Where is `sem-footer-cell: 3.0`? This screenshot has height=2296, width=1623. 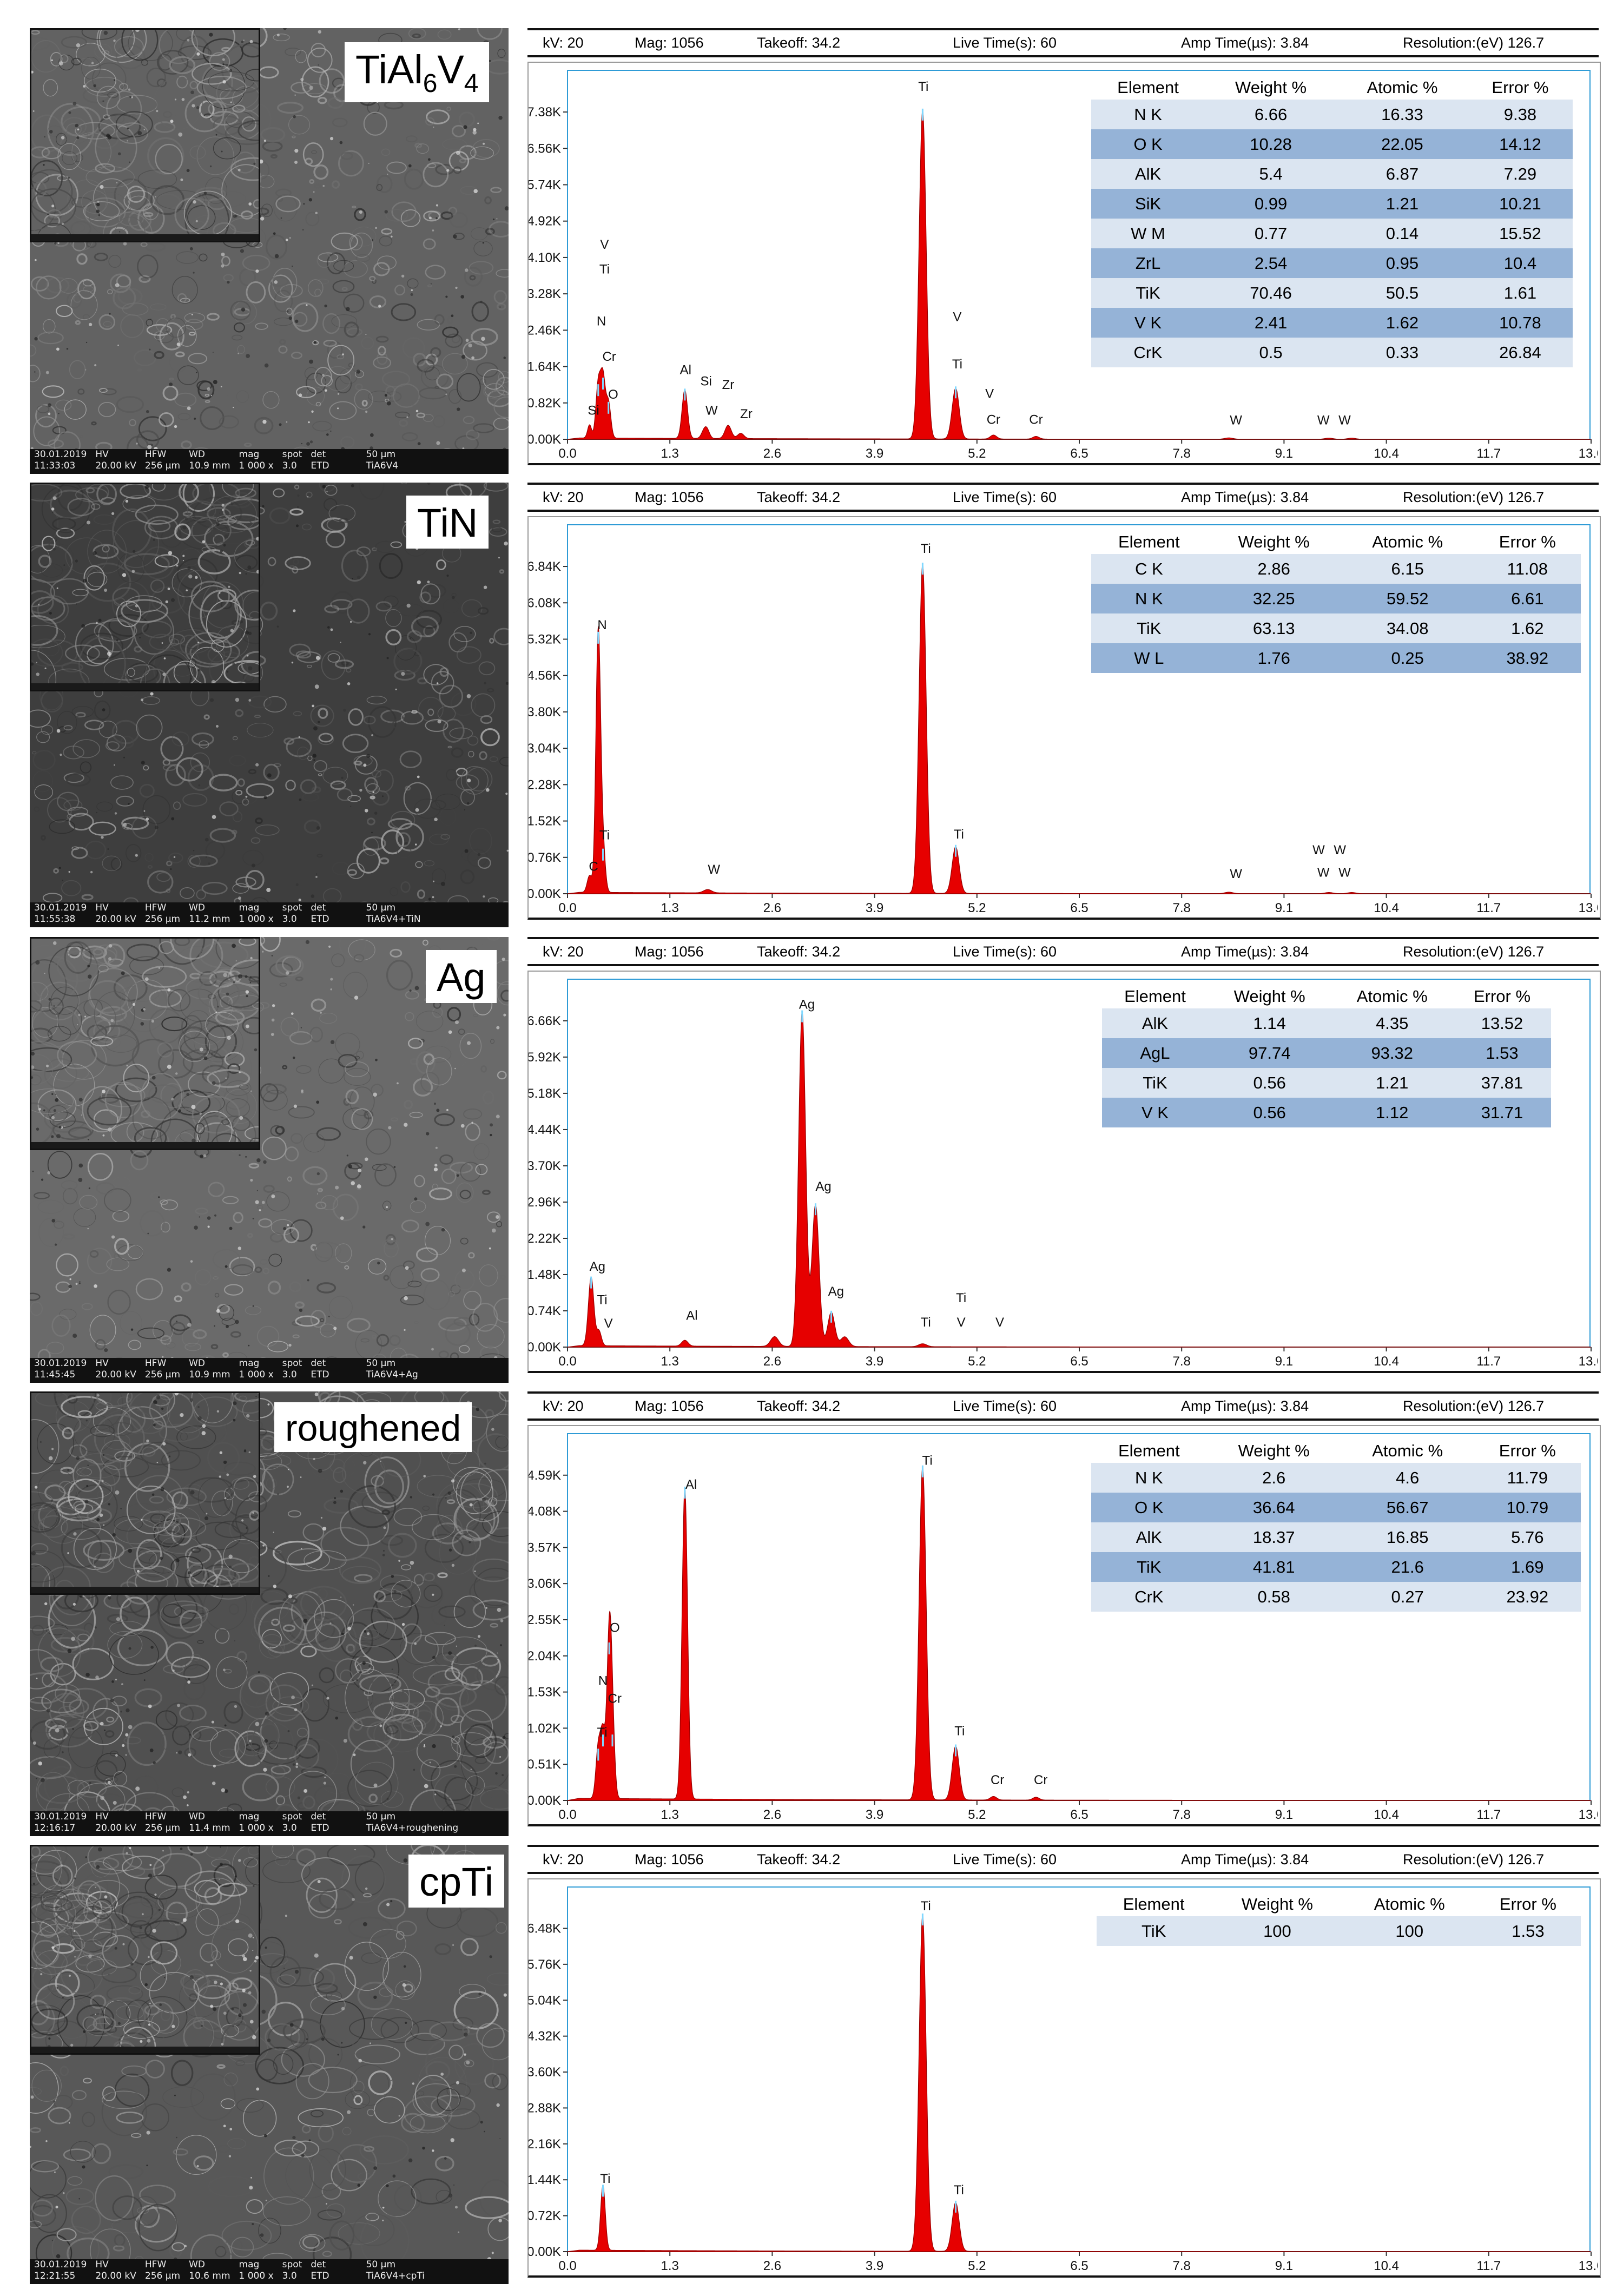 sem-footer-cell: 3.0 is located at coordinates (290, 919).